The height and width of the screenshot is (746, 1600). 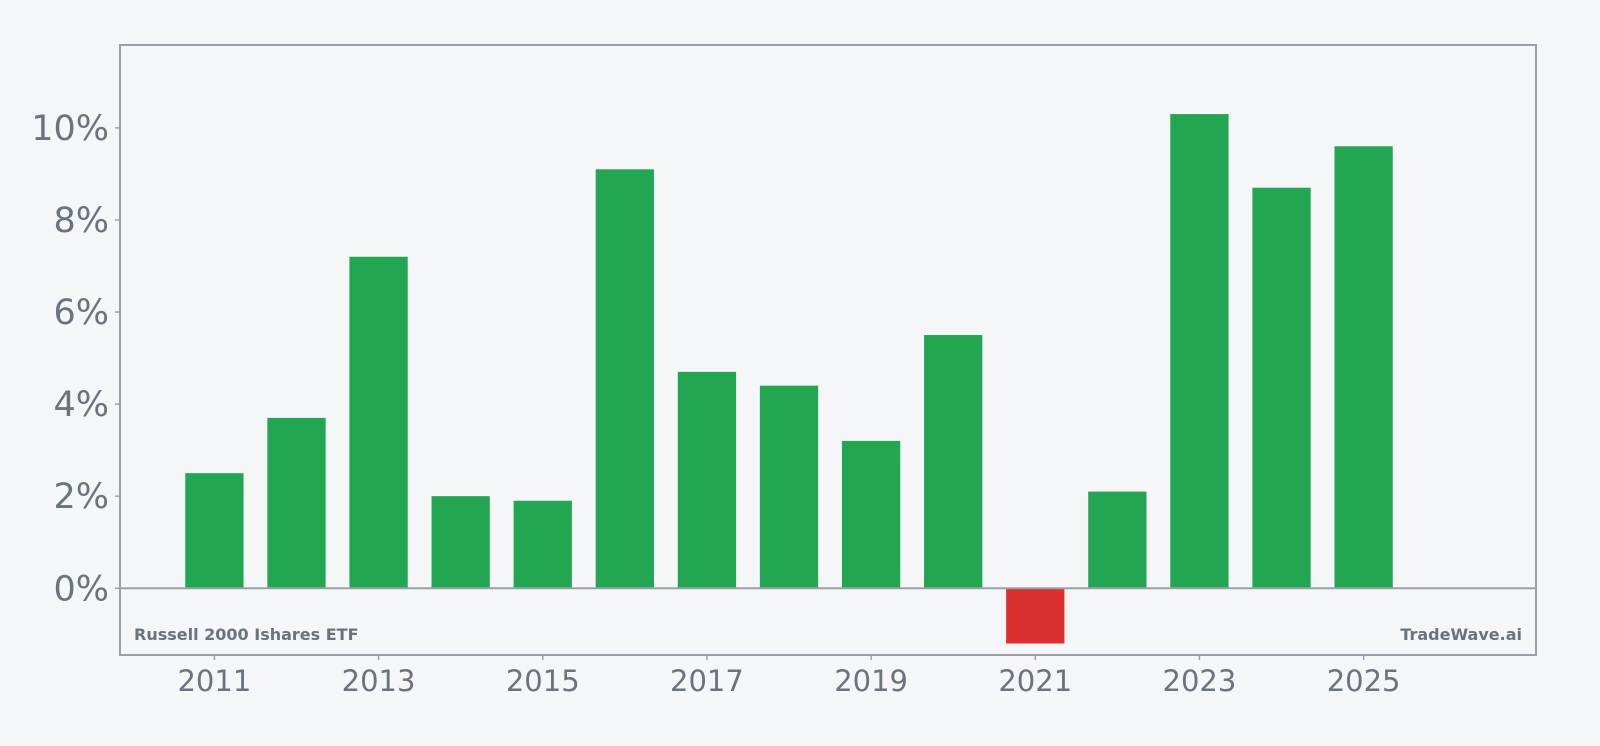 What do you see at coordinates (789, 487) in the screenshot?
I see `bar-2018` at bounding box center [789, 487].